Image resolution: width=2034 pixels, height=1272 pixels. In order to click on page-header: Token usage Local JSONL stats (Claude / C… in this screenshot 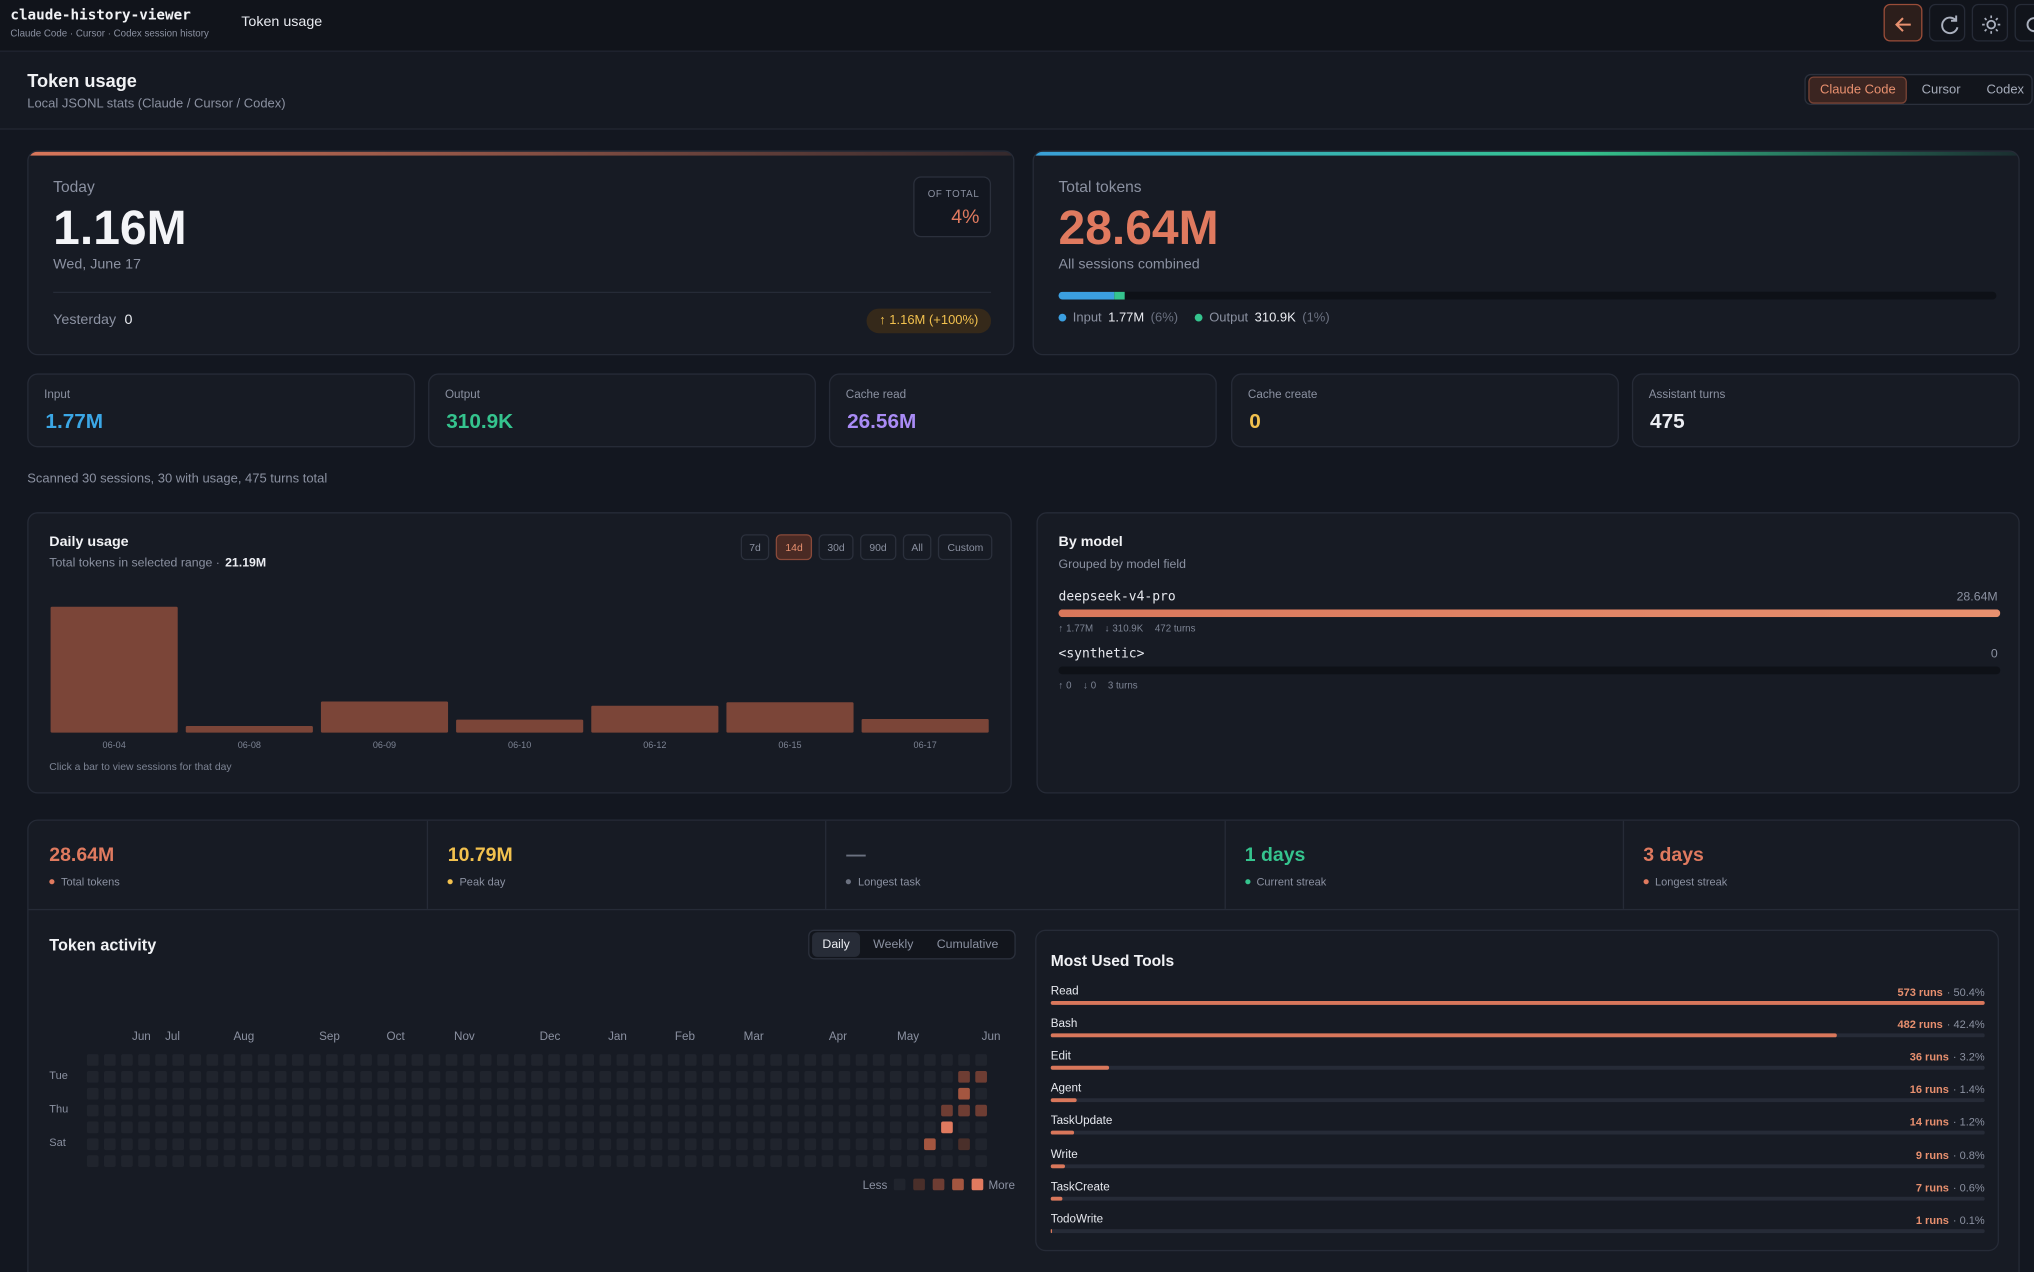, I will do `click(1017, 90)`.